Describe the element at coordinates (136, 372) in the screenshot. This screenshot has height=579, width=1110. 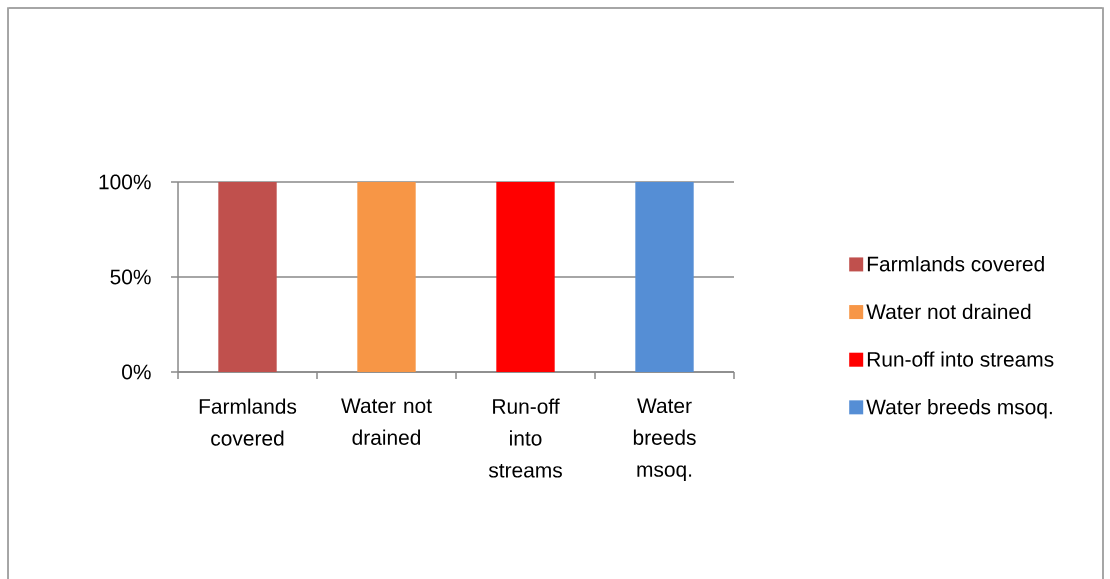
I see `y-tick-label: 0%` at that location.